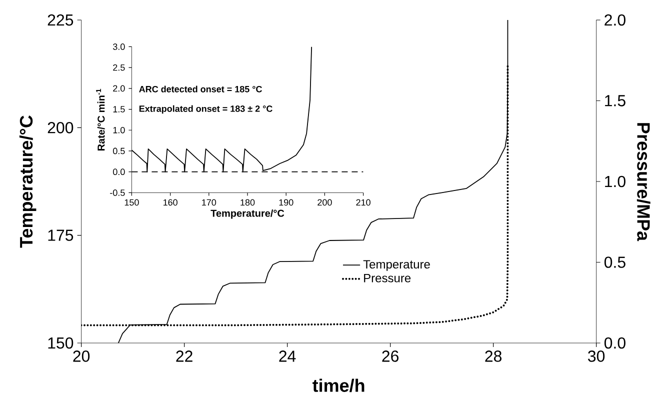 This screenshot has height=402, width=653. What do you see at coordinates (61, 20) in the screenshot?
I see `y-tick-label: 225` at bounding box center [61, 20].